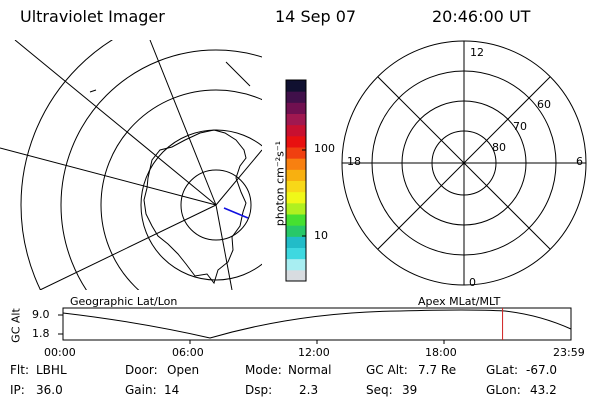 This screenshot has width=600, height=400. Describe the element at coordinates (41, 333) in the screenshot. I see `strip-y-tick-1-8: 1.8` at that location.